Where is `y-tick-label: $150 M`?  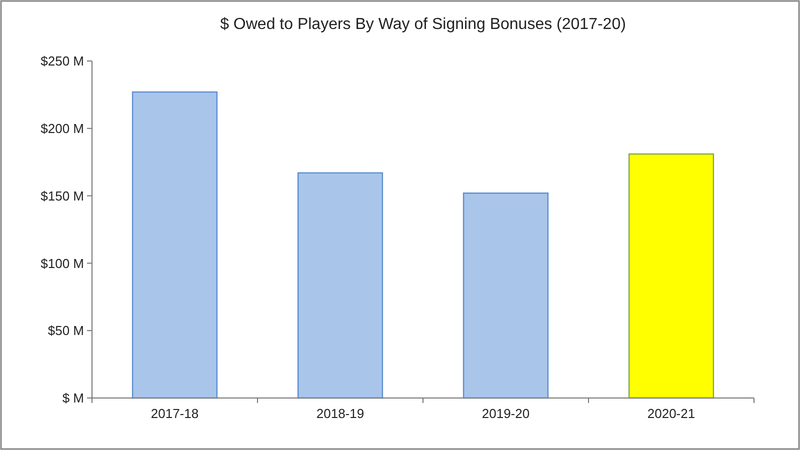 y-tick-label: $150 M is located at coordinates (62, 196).